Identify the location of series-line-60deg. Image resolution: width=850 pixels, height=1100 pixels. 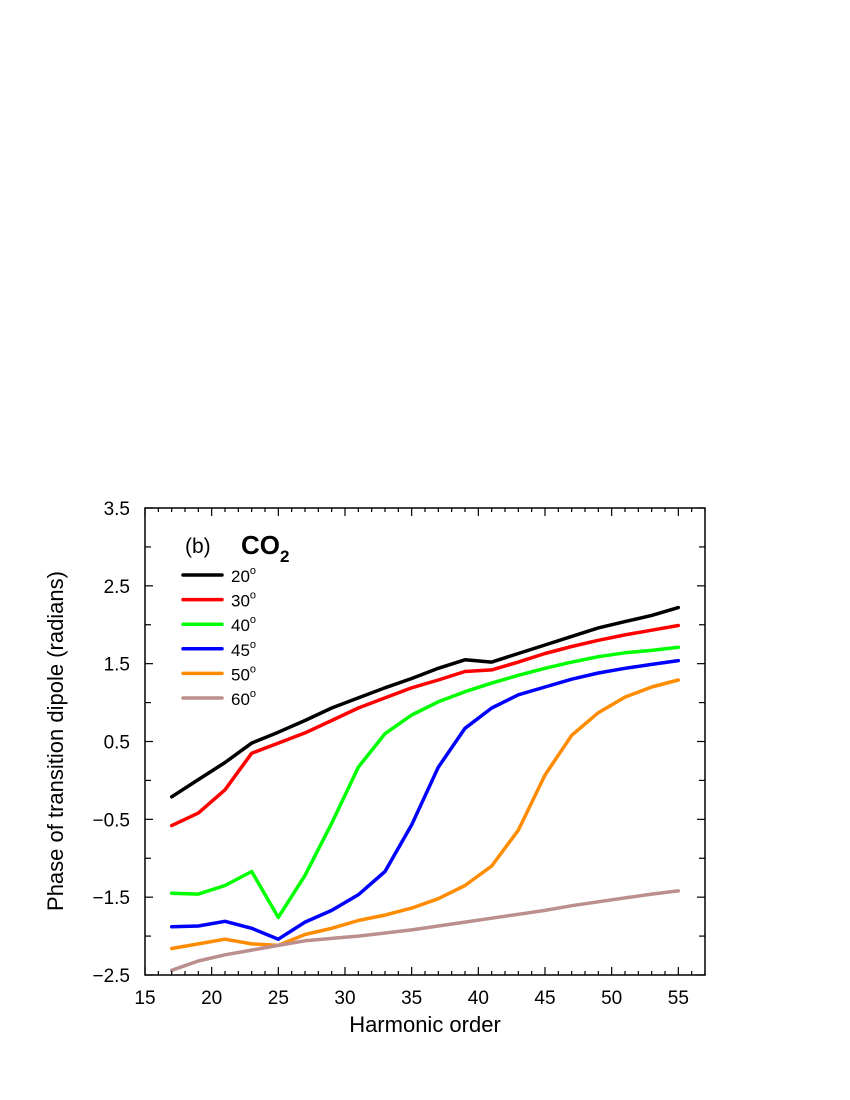
(425, 931).